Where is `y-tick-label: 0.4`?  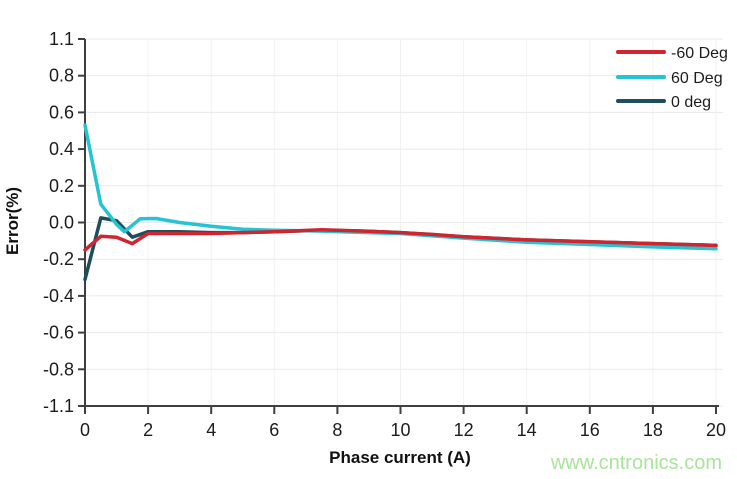
y-tick-label: 0.4 is located at coordinates (61, 149).